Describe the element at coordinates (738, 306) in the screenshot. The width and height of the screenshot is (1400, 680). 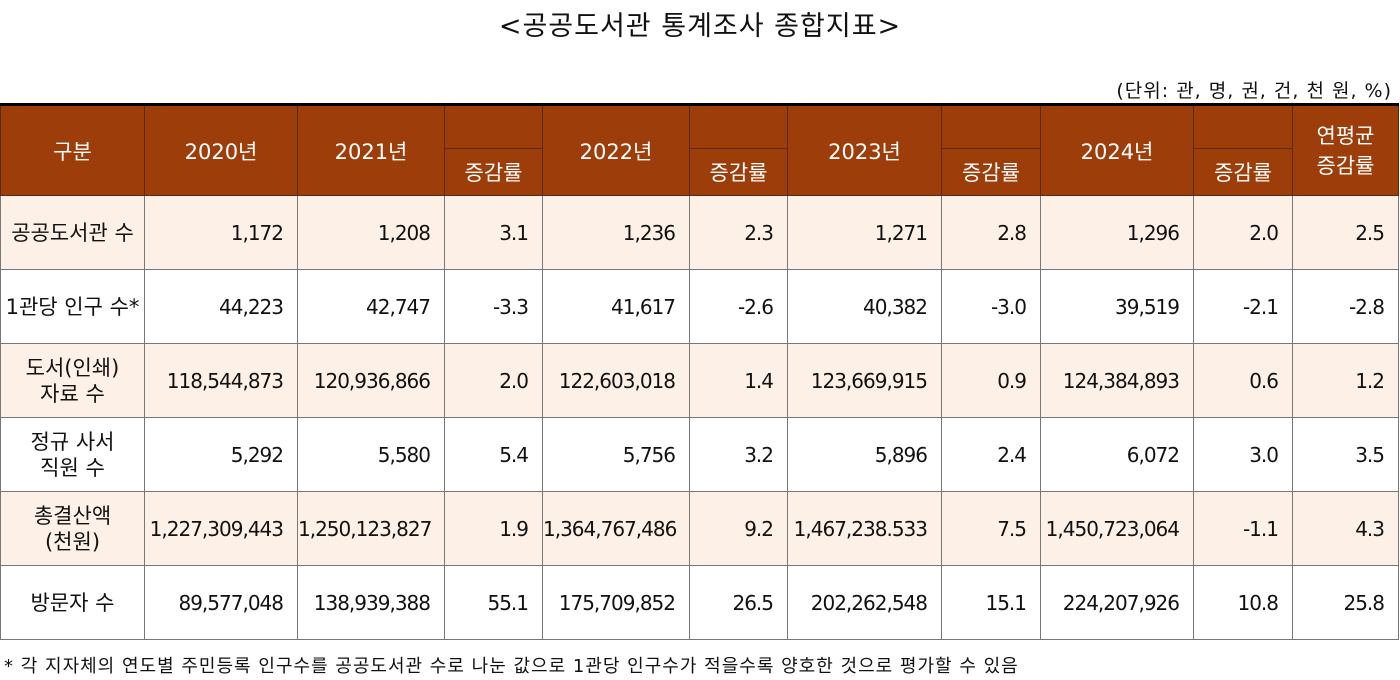
I see `cell-c2022: -2.6` at that location.